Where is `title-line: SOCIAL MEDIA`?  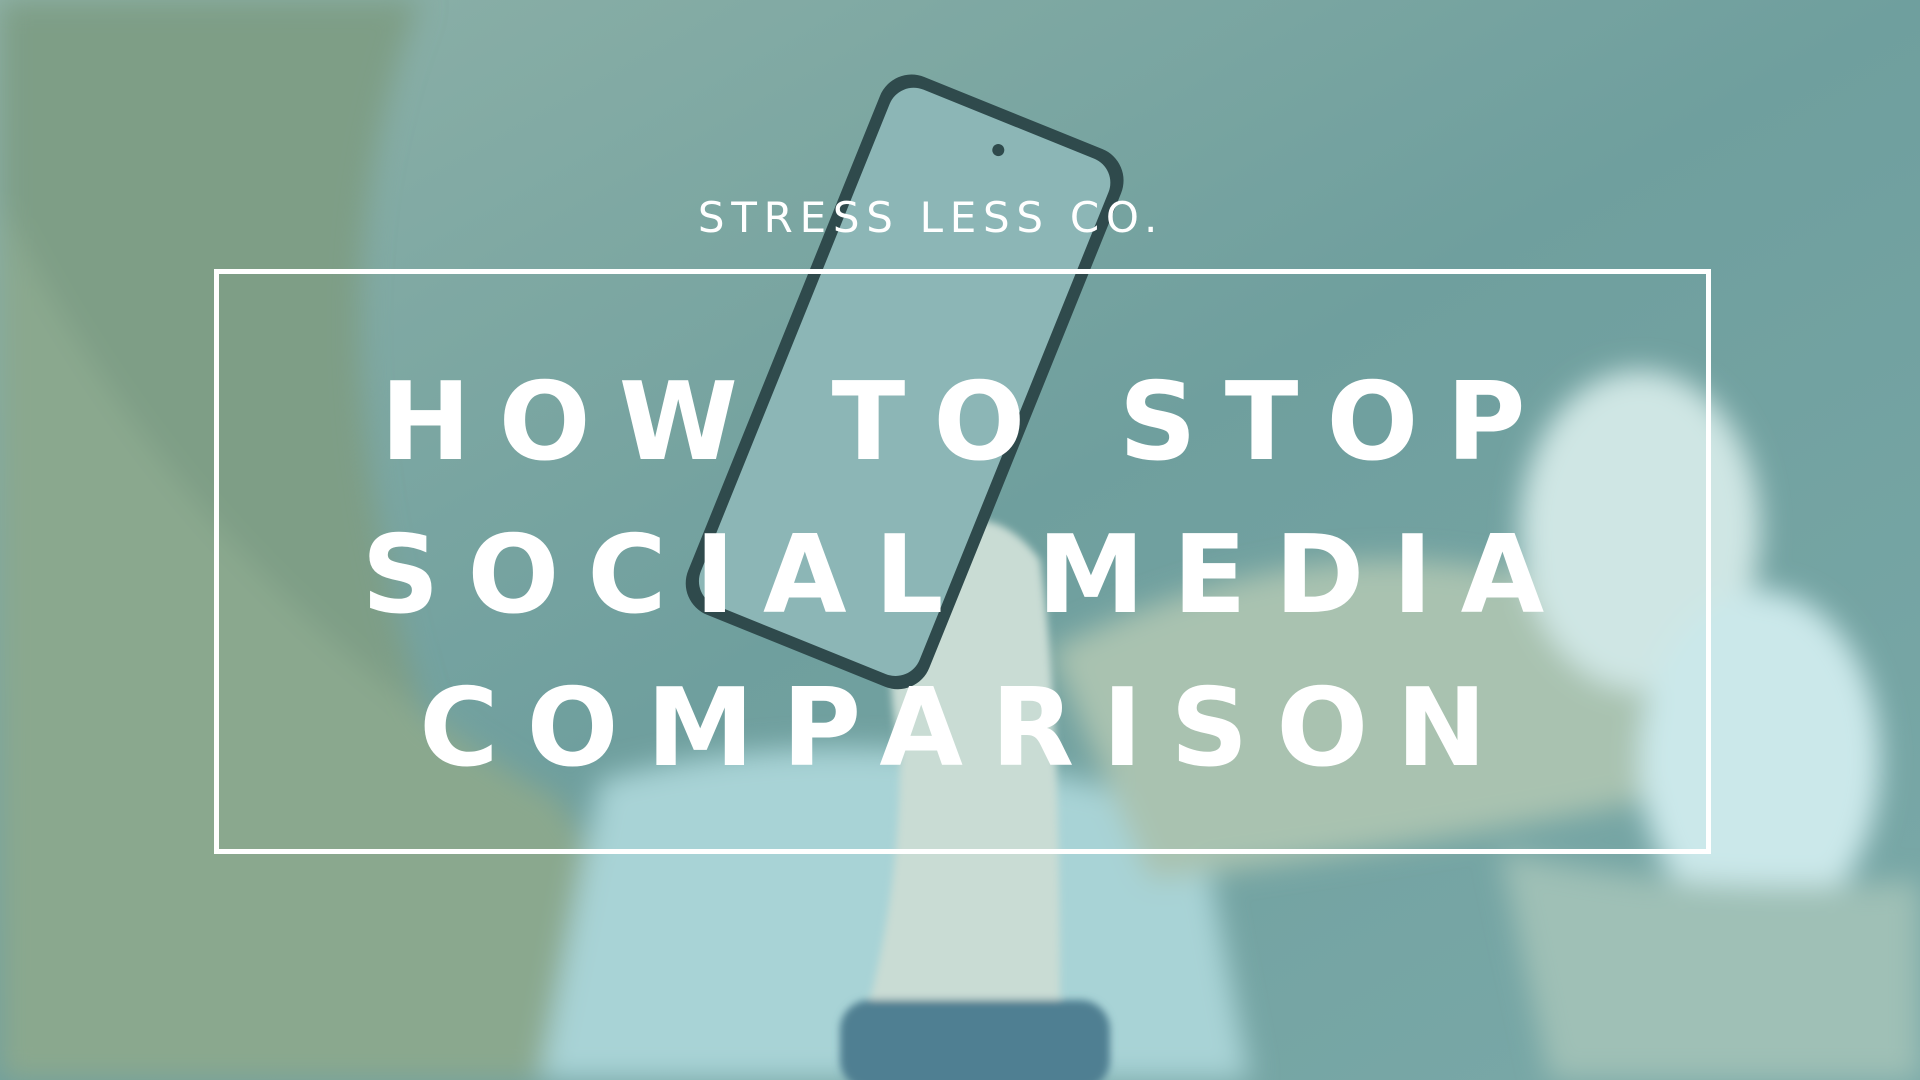 title-line: SOCIAL MEDIA is located at coordinates (967, 575).